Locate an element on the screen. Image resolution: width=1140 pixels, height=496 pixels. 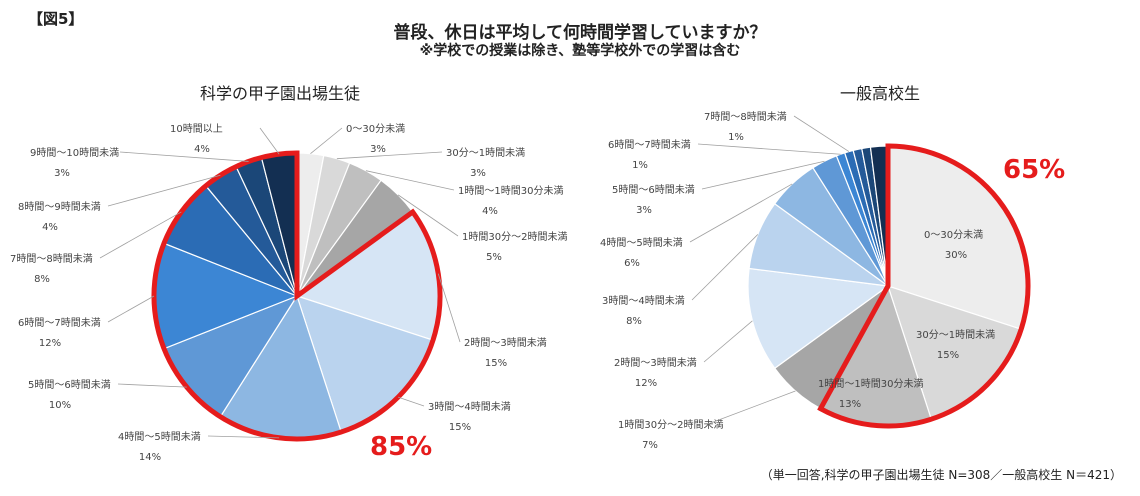
slice-value-label: 13% is located at coordinates (850, 404).